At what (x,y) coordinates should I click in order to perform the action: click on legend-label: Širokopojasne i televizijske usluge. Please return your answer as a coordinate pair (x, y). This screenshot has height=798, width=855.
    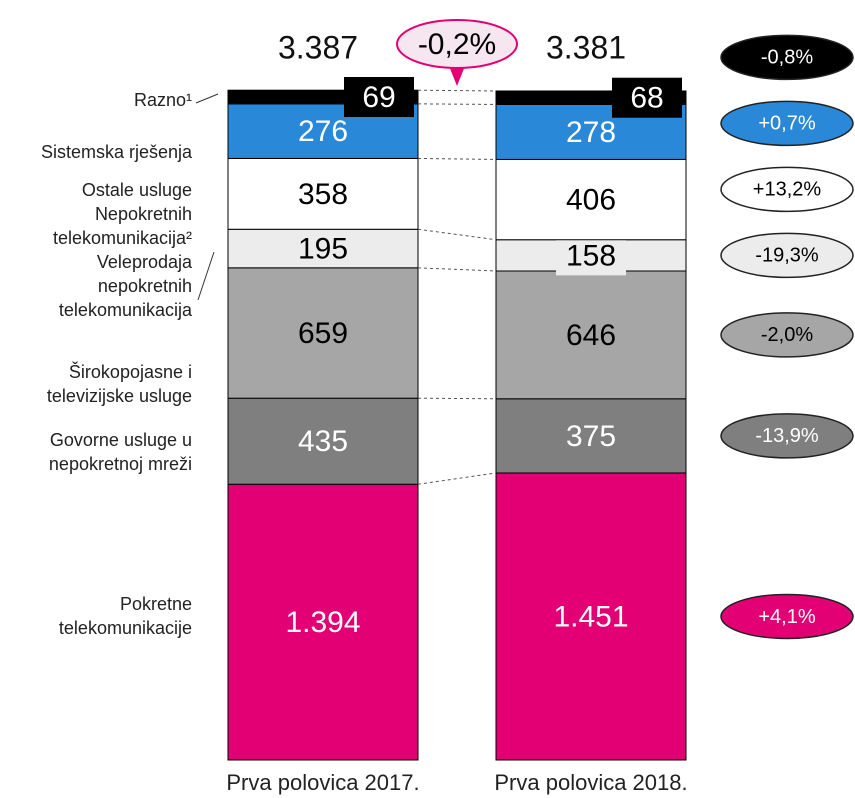
    Looking at the image, I should click on (119, 384).